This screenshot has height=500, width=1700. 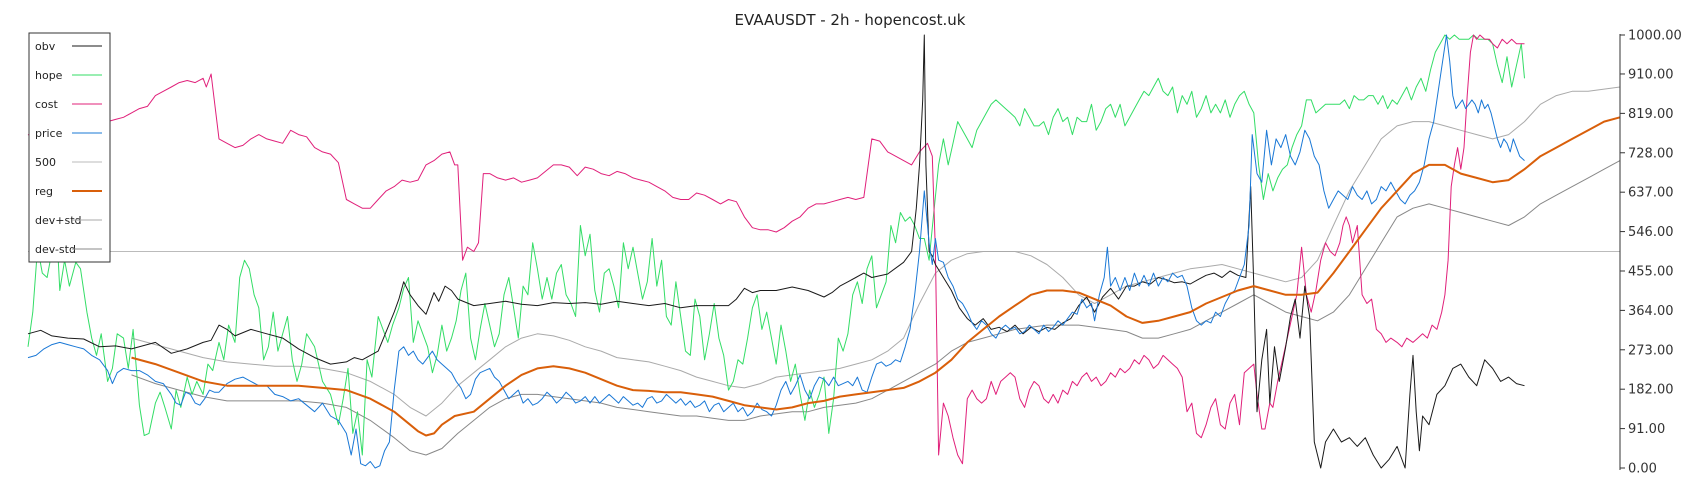 What do you see at coordinates (58, 220) in the screenshot?
I see `legend-label-dev-std: dev+std` at bounding box center [58, 220].